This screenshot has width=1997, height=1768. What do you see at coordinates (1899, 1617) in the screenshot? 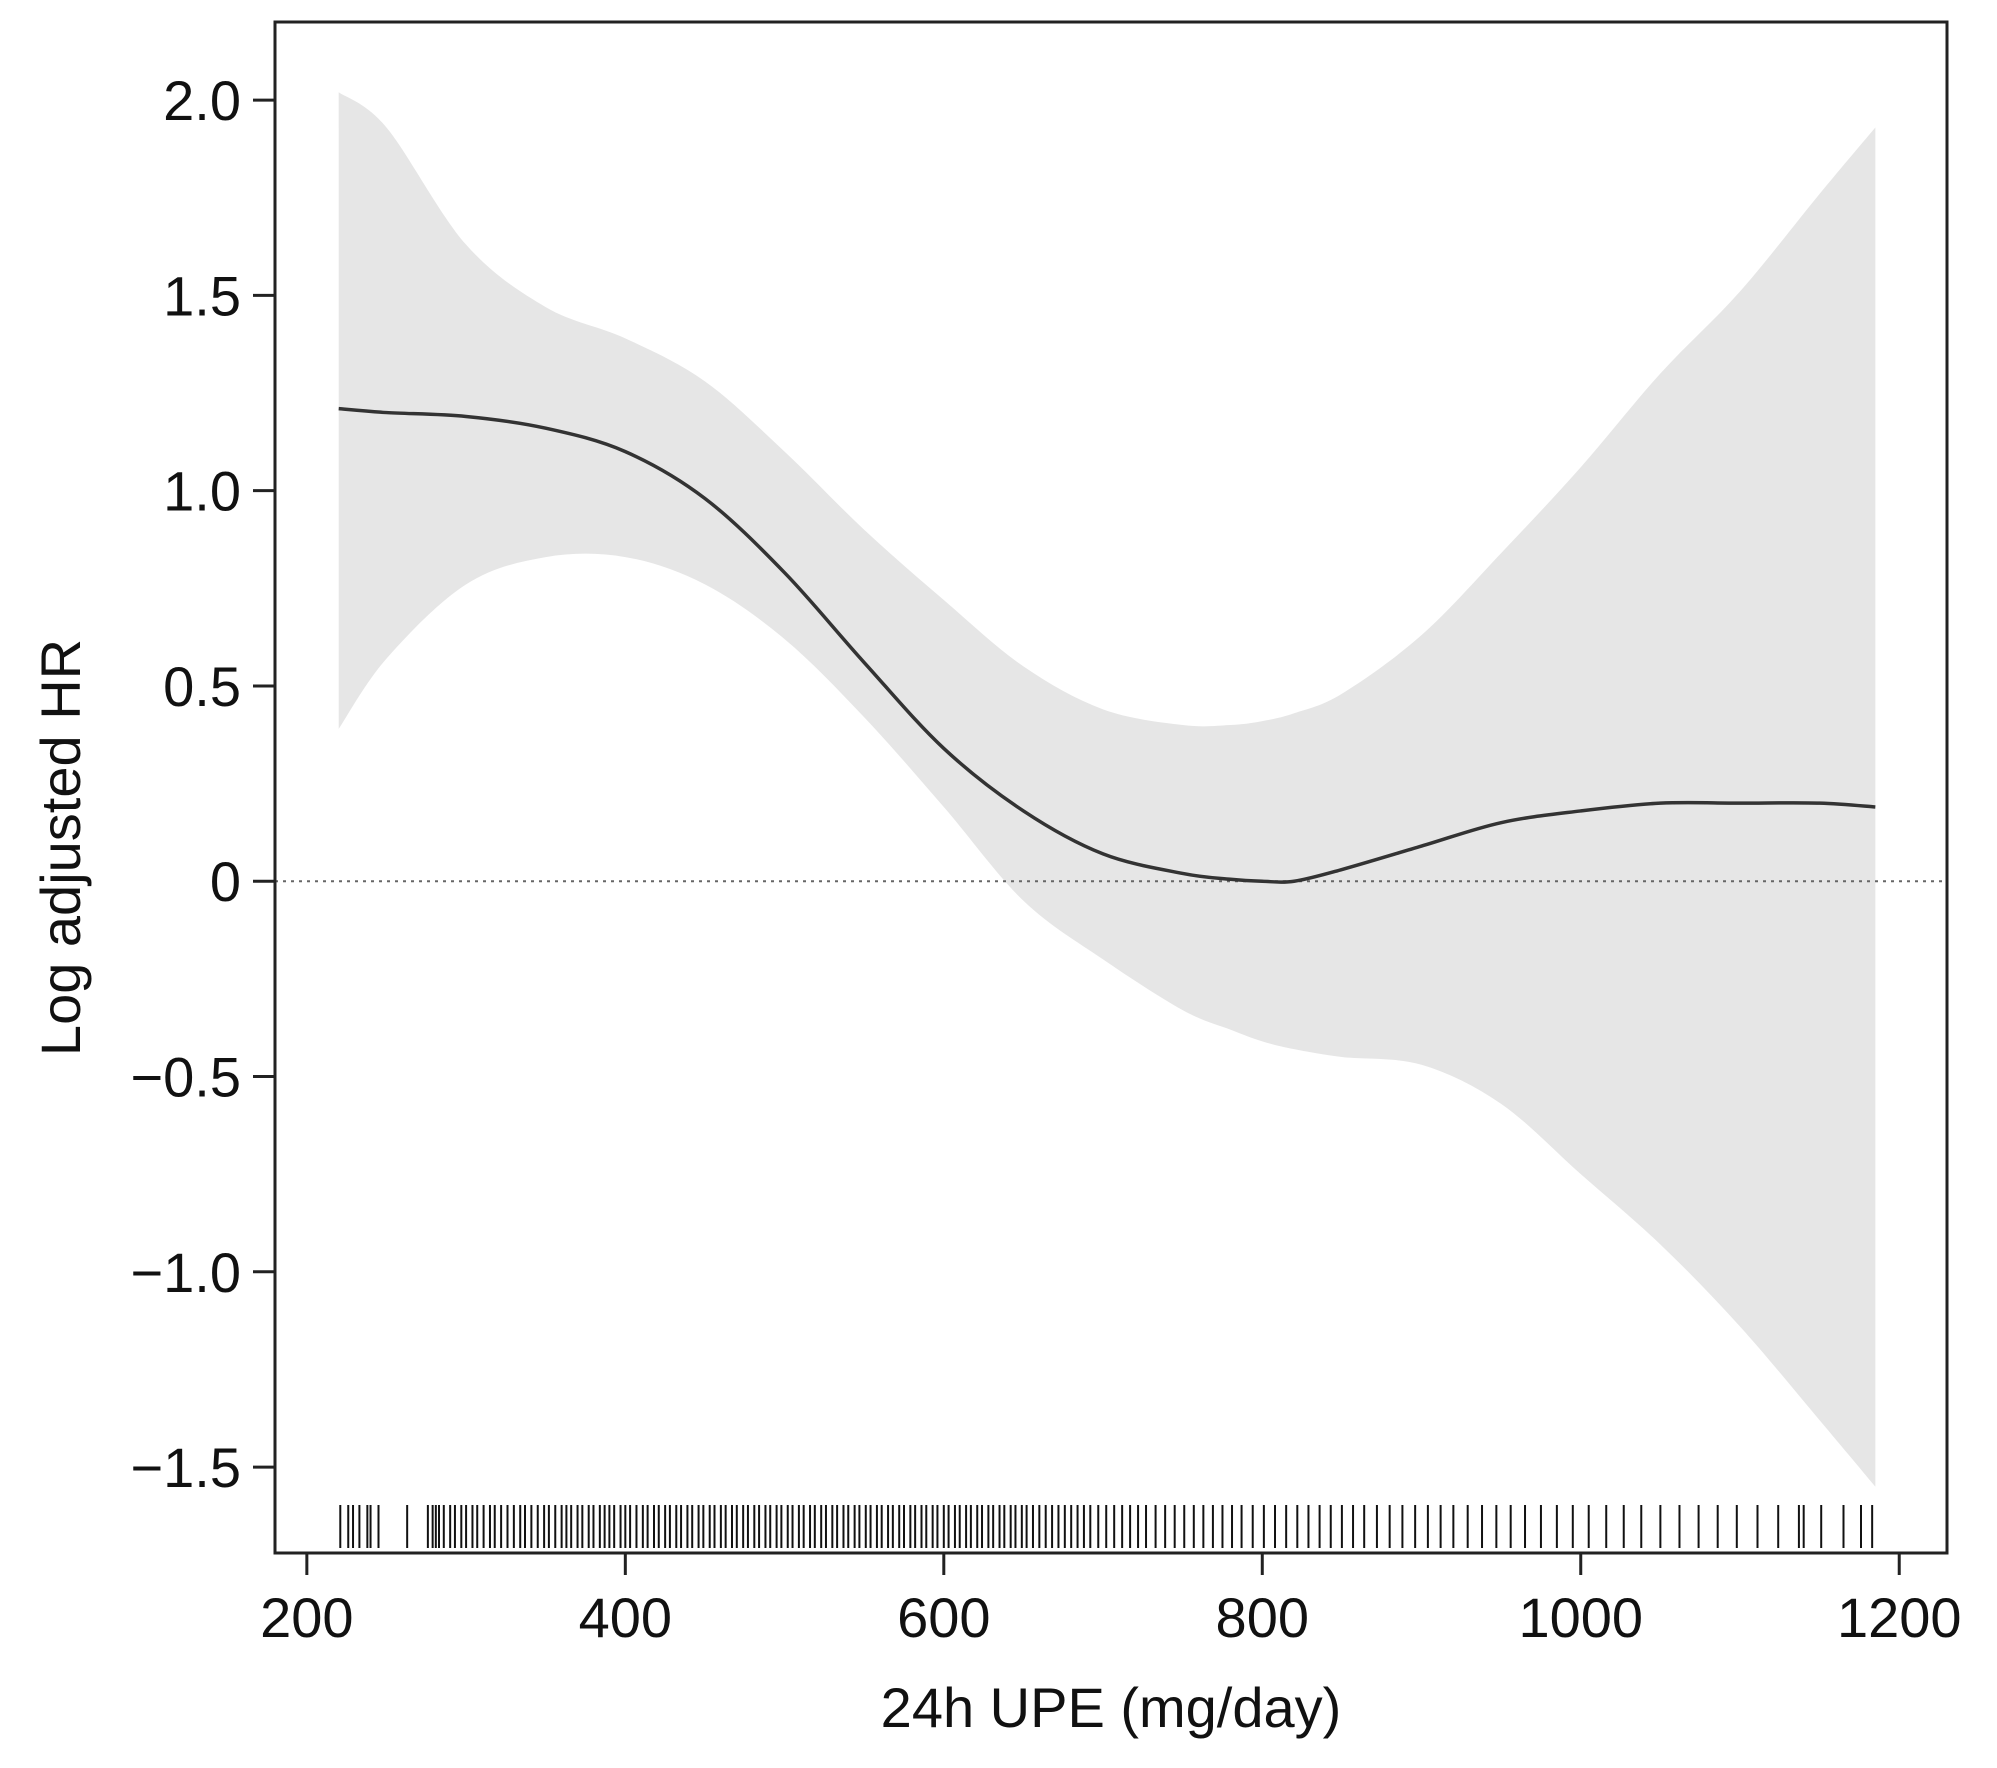
I see `x-tick-label: 1200` at bounding box center [1899, 1617].